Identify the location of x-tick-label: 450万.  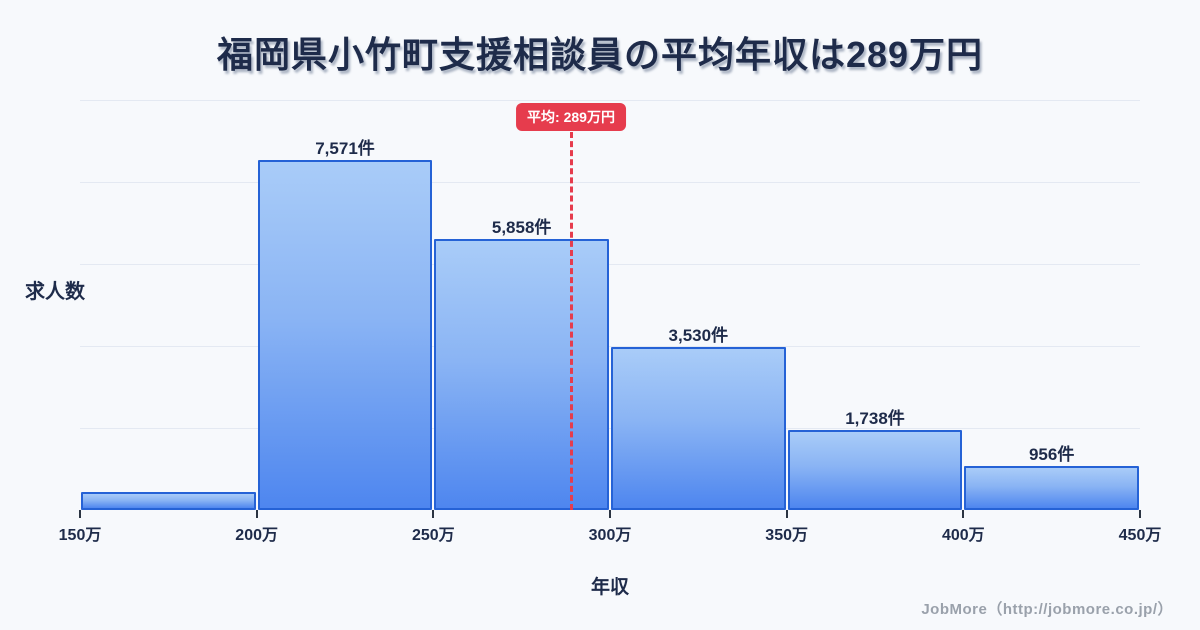
(1140, 535).